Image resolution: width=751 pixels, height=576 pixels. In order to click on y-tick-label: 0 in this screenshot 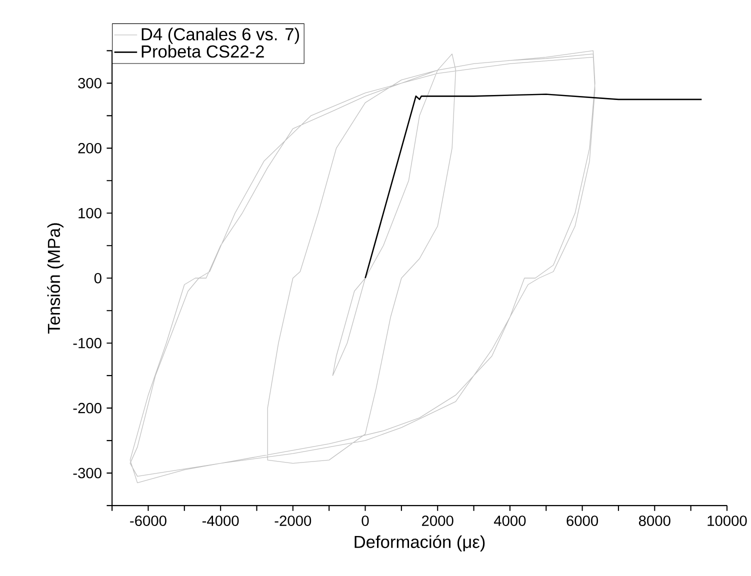, I will do `click(98, 278)`.